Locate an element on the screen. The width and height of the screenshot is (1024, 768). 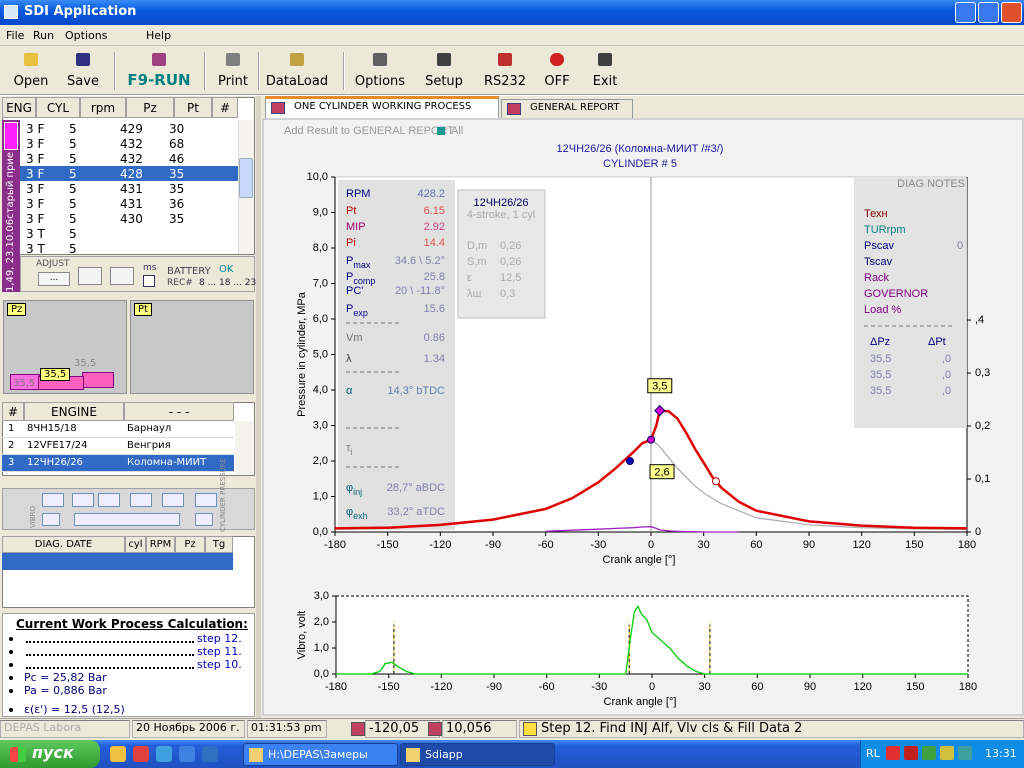
table-cell: 428 is located at coordinates (131, 174).